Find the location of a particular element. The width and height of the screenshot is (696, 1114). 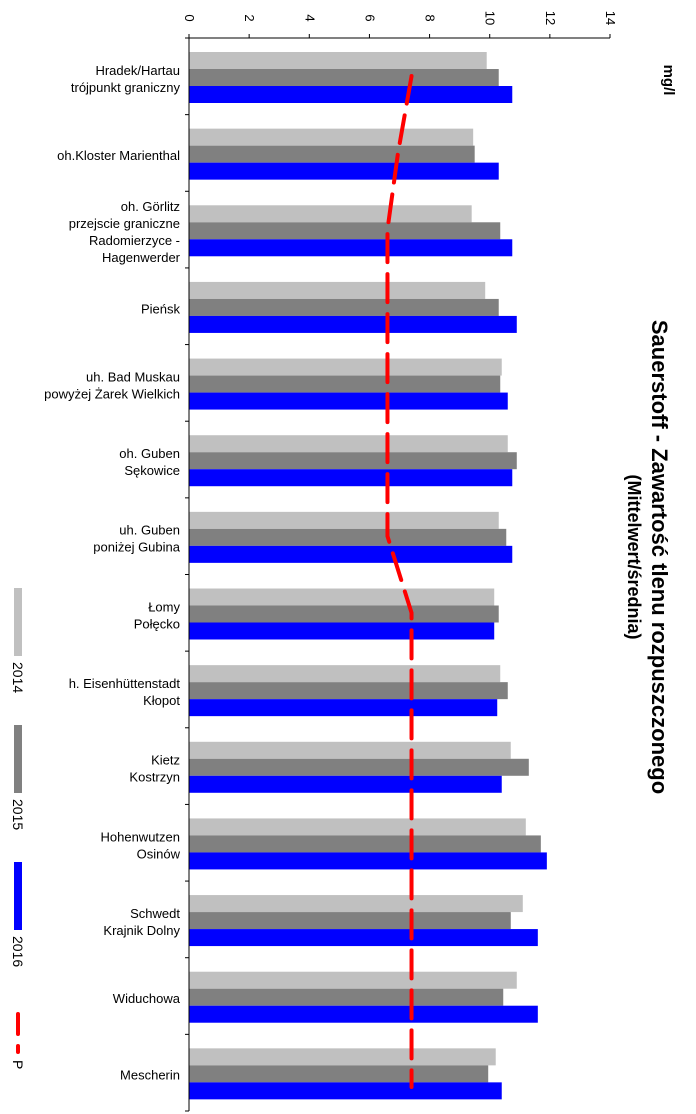

category-label-13-0: Mescherin is located at coordinates (150, 1075).